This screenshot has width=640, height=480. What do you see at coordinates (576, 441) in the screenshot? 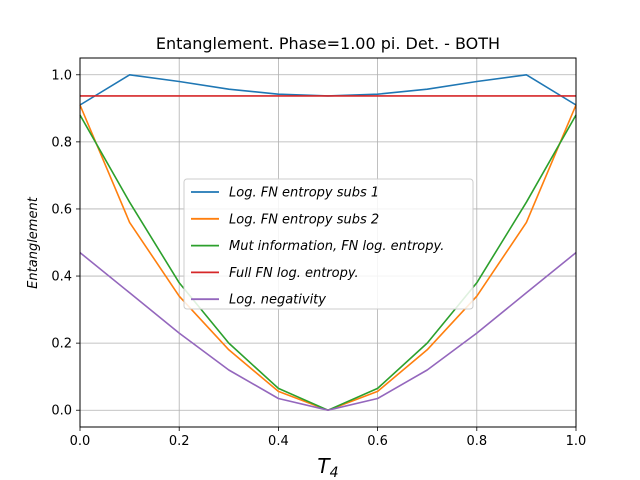
I see `x-tick-label: 1.0` at bounding box center [576, 441].